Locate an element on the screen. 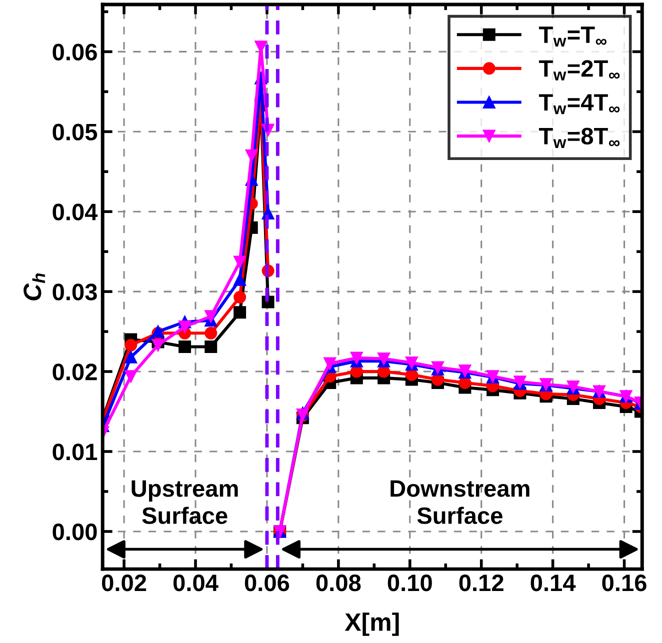 The height and width of the screenshot is (643, 662). y-tick-label: 0.04 is located at coordinates (75, 212).